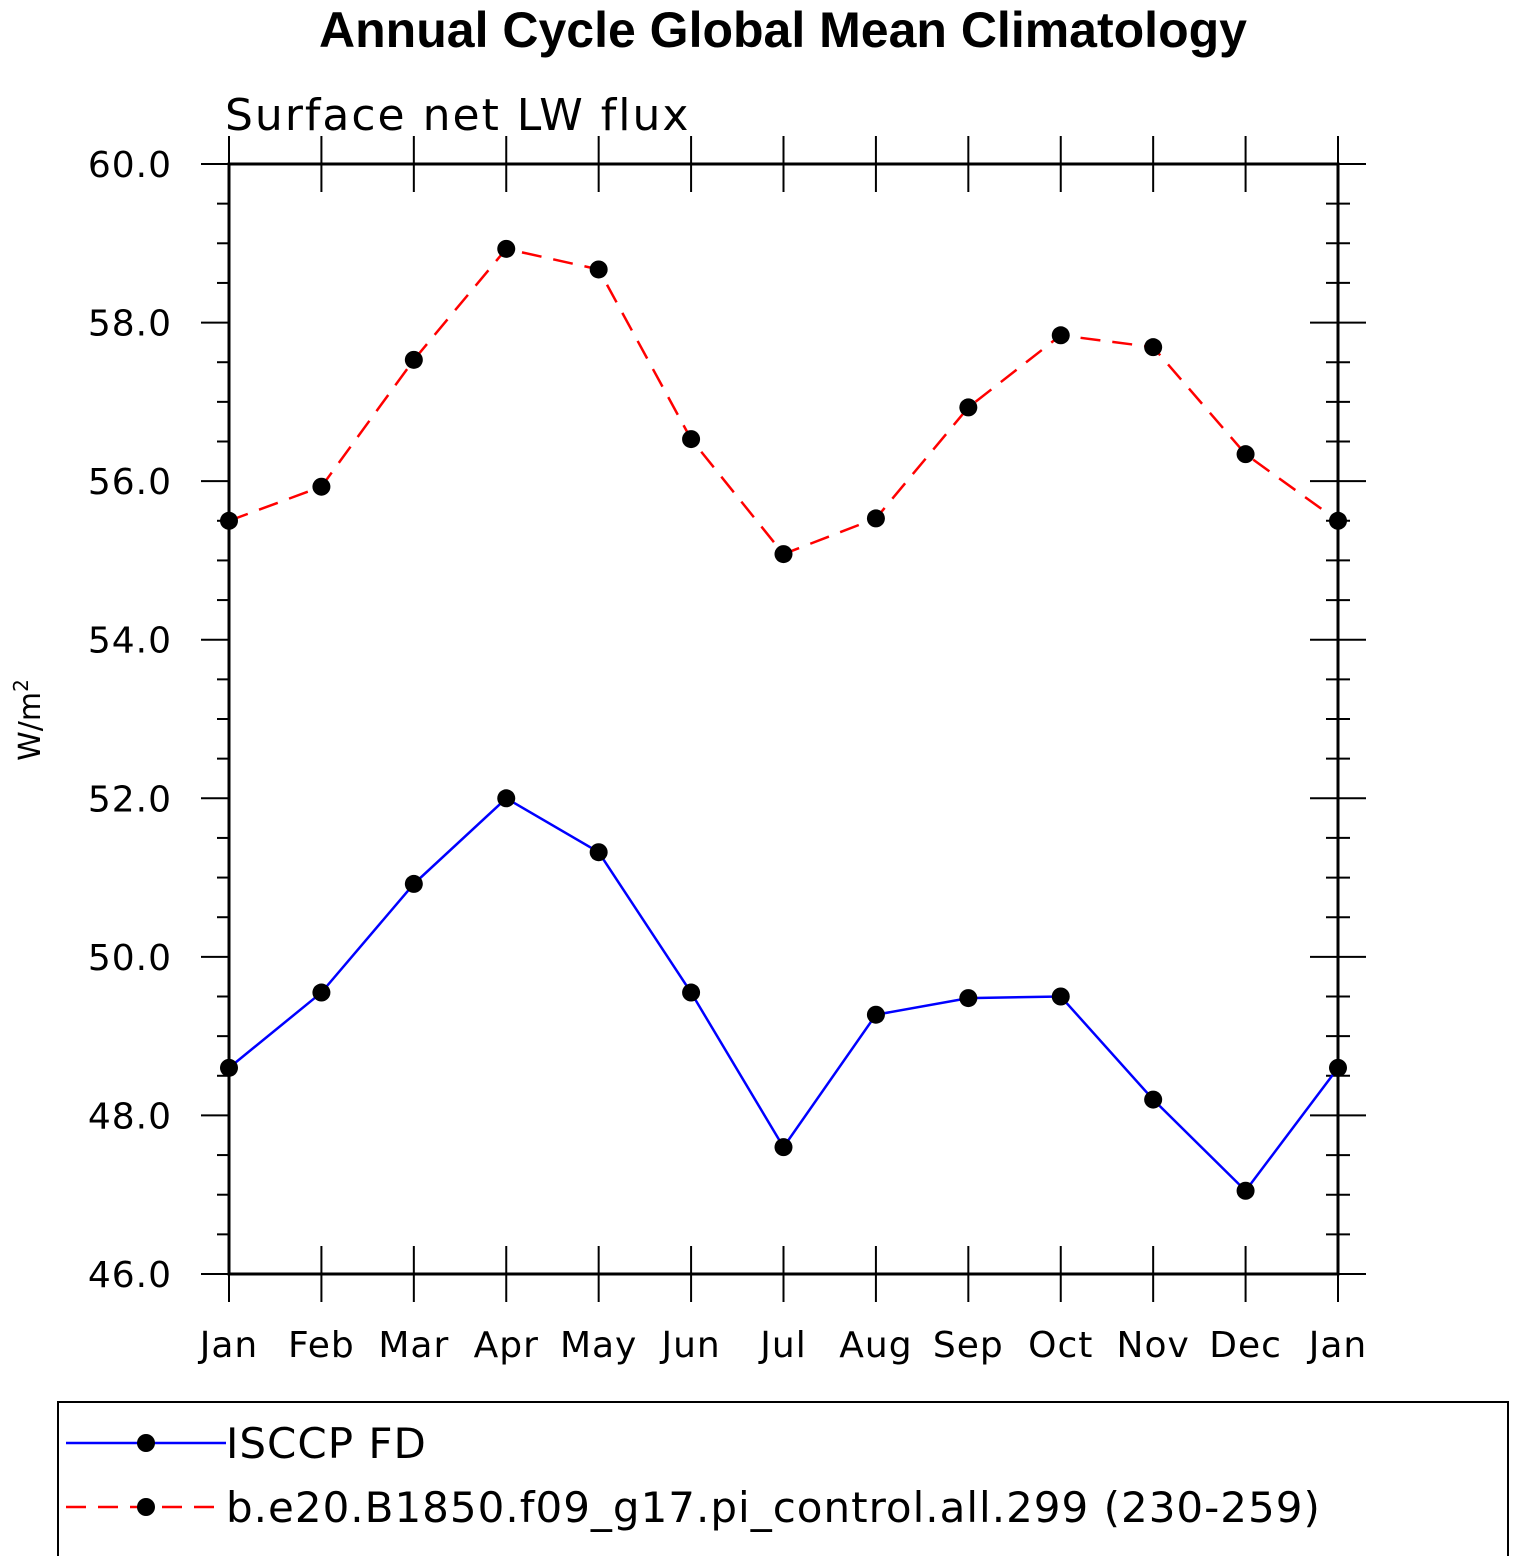 The width and height of the screenshot is (1514, 1556). I want to click on y-tick-label: 52.0, so click(130, 799).